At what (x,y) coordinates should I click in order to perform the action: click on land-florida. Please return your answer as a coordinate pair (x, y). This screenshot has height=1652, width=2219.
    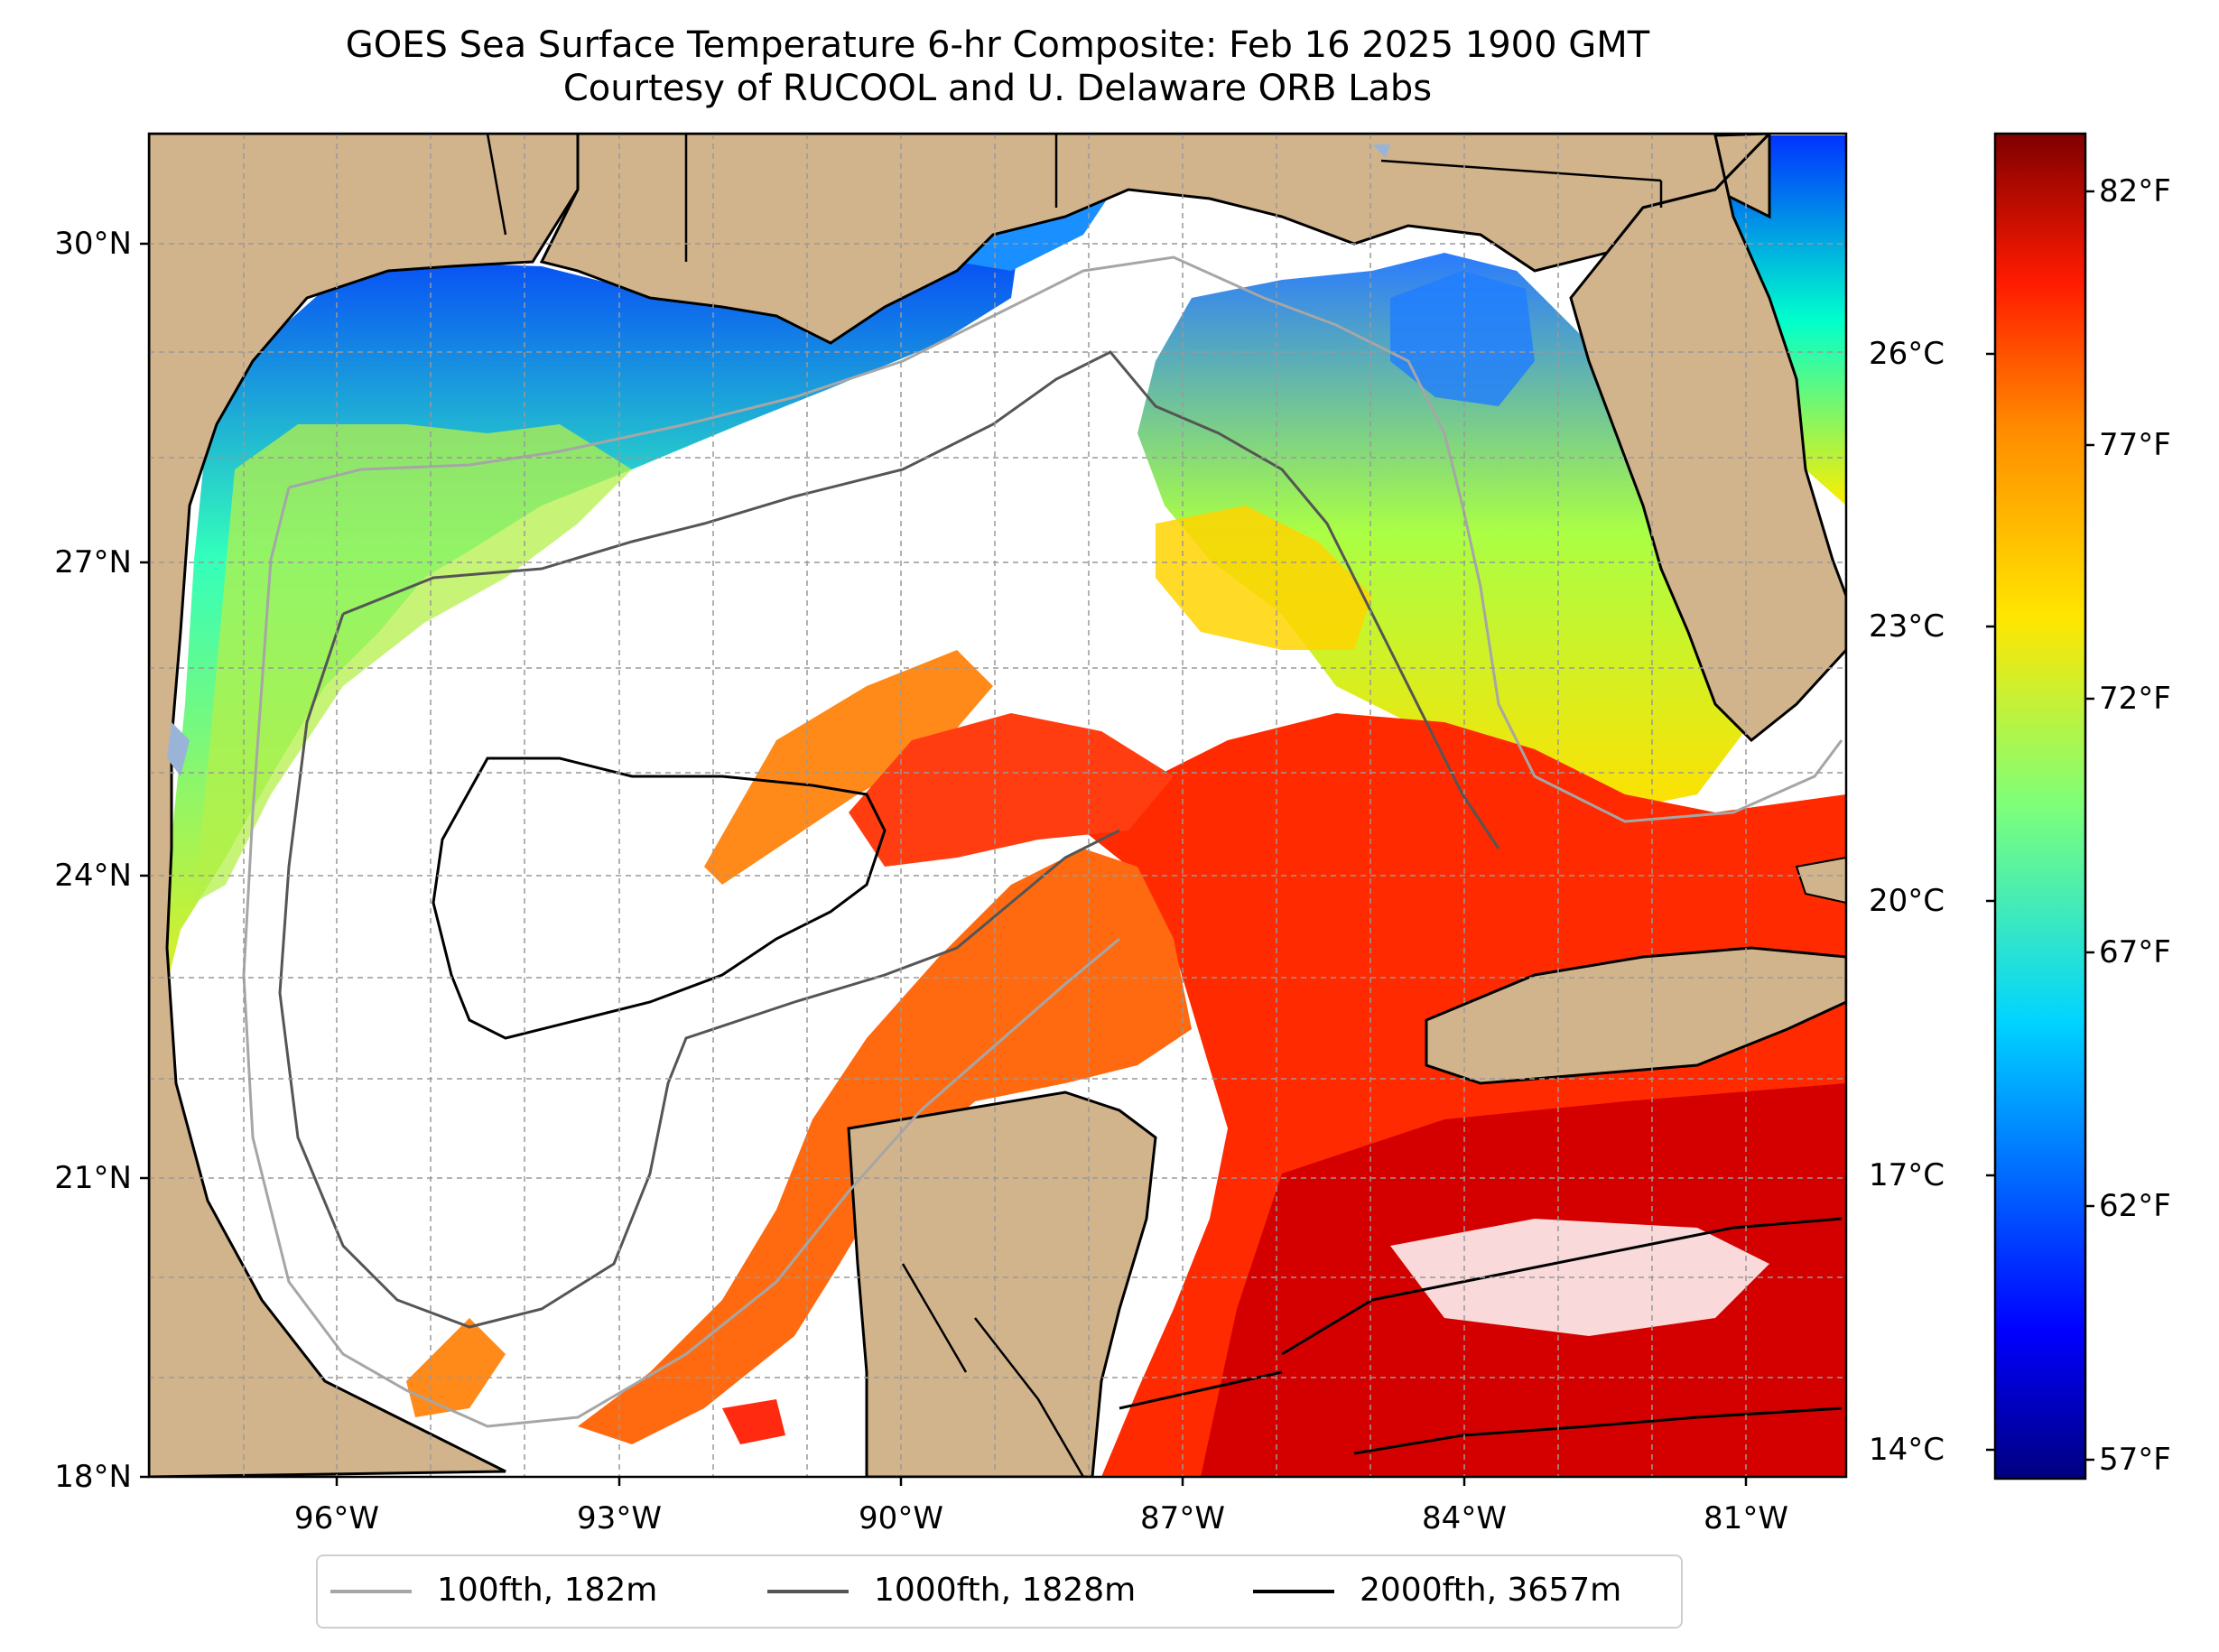
    Looking at the image, I should click on (1707, 438).